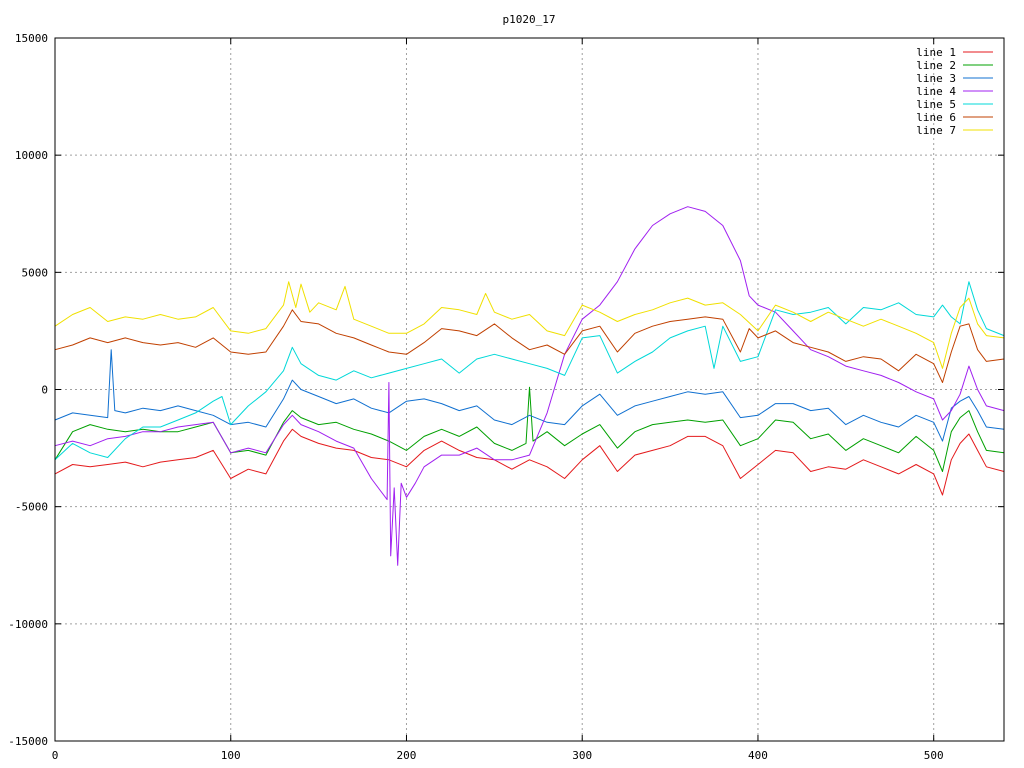  Describe the element at coordinates (31, 507) in the screenshot. I see `y-tick-label: -5000` at that location.